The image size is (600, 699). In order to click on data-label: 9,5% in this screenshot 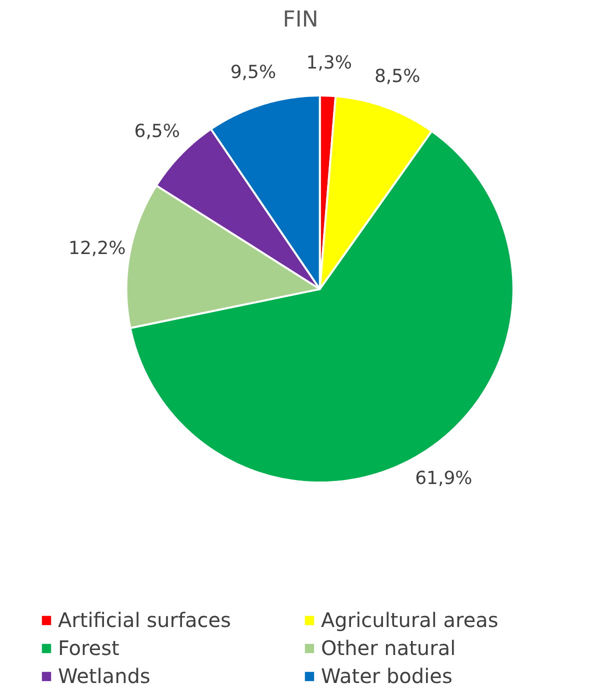, I will do `click(253, 73)`.